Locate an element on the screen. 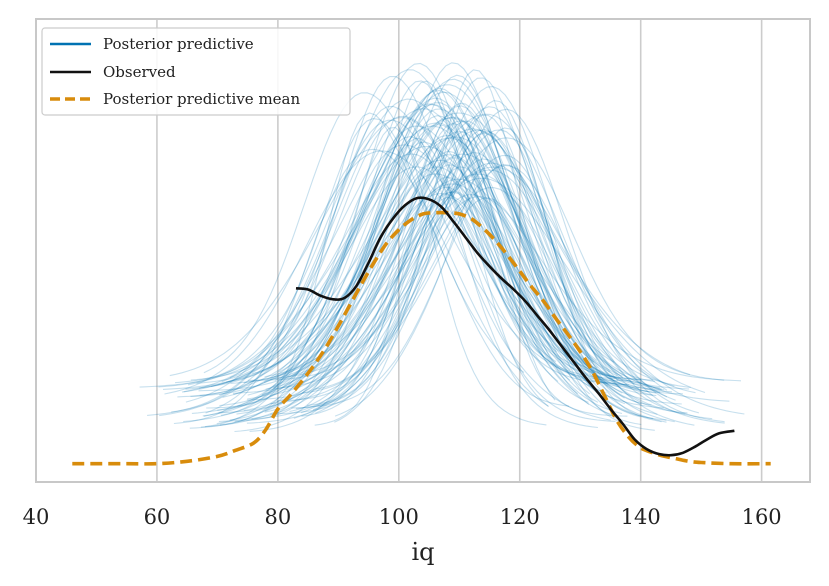 The height and width of the screenshot is (586, 829). x-tick-label: 100 is located at coordinates (399, 517).